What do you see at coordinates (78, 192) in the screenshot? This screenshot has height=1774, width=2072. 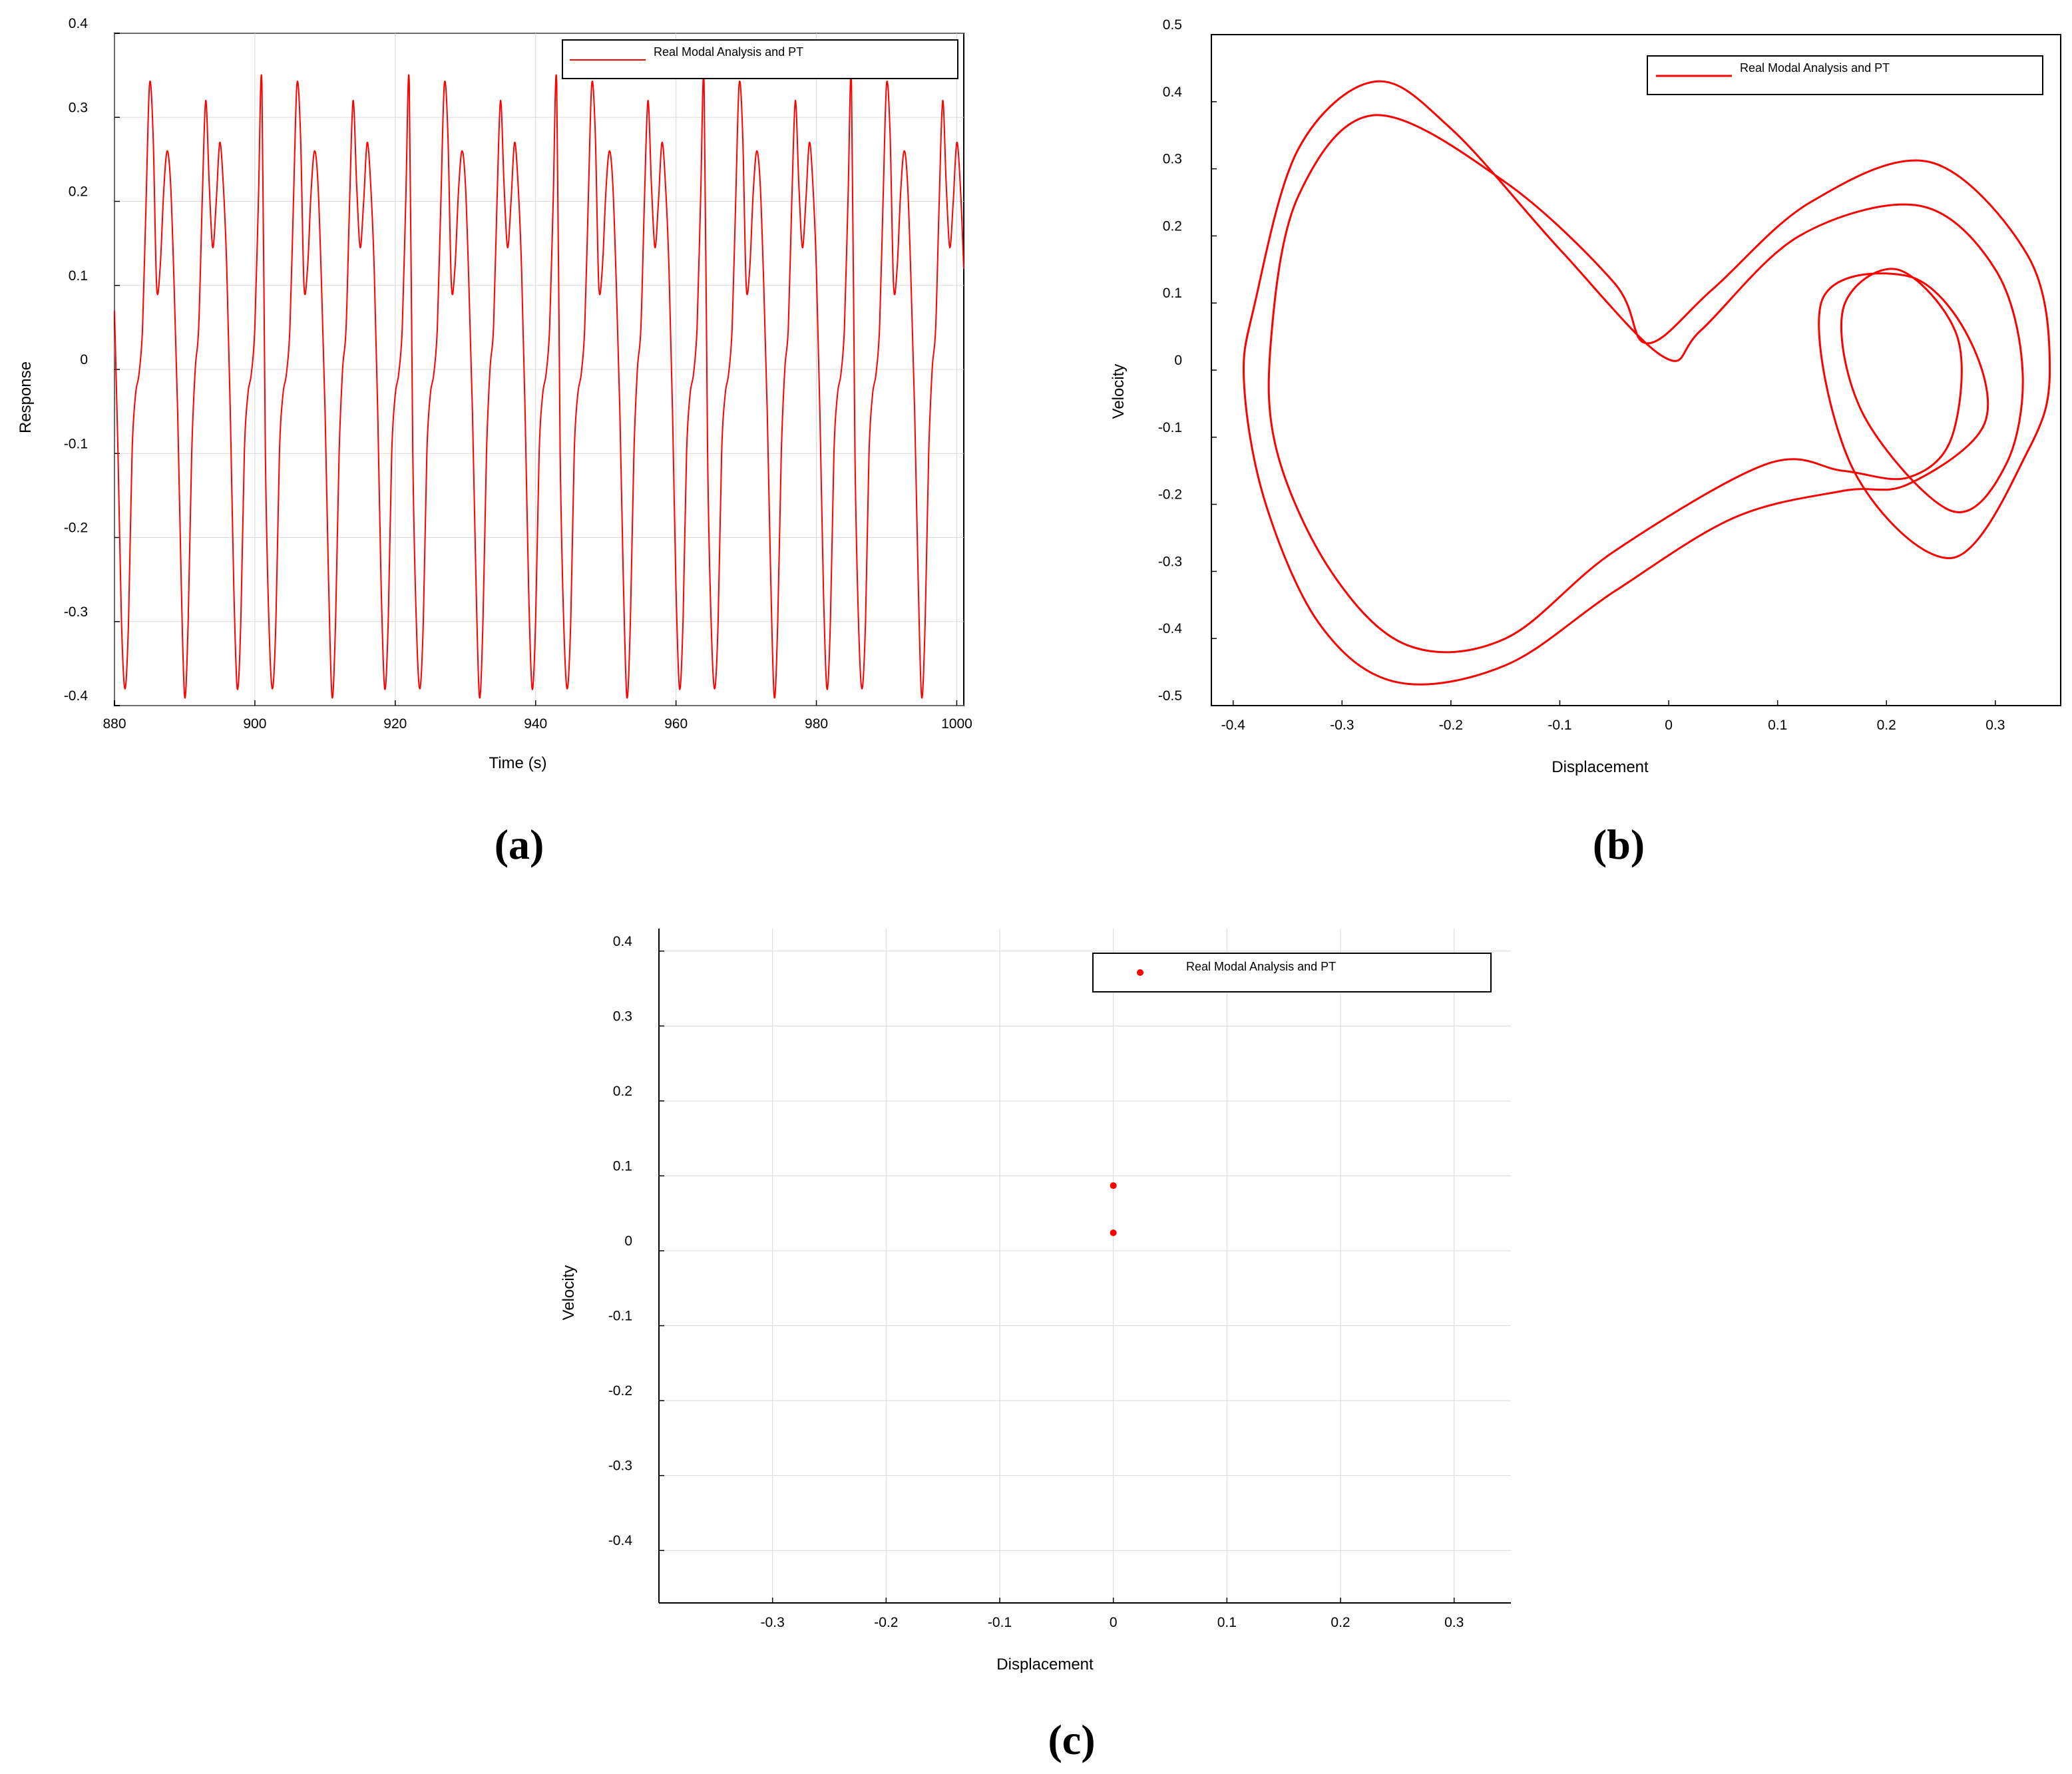 I see `chart-a-ytick-label: 0.2` at bounding box center [78, 192].